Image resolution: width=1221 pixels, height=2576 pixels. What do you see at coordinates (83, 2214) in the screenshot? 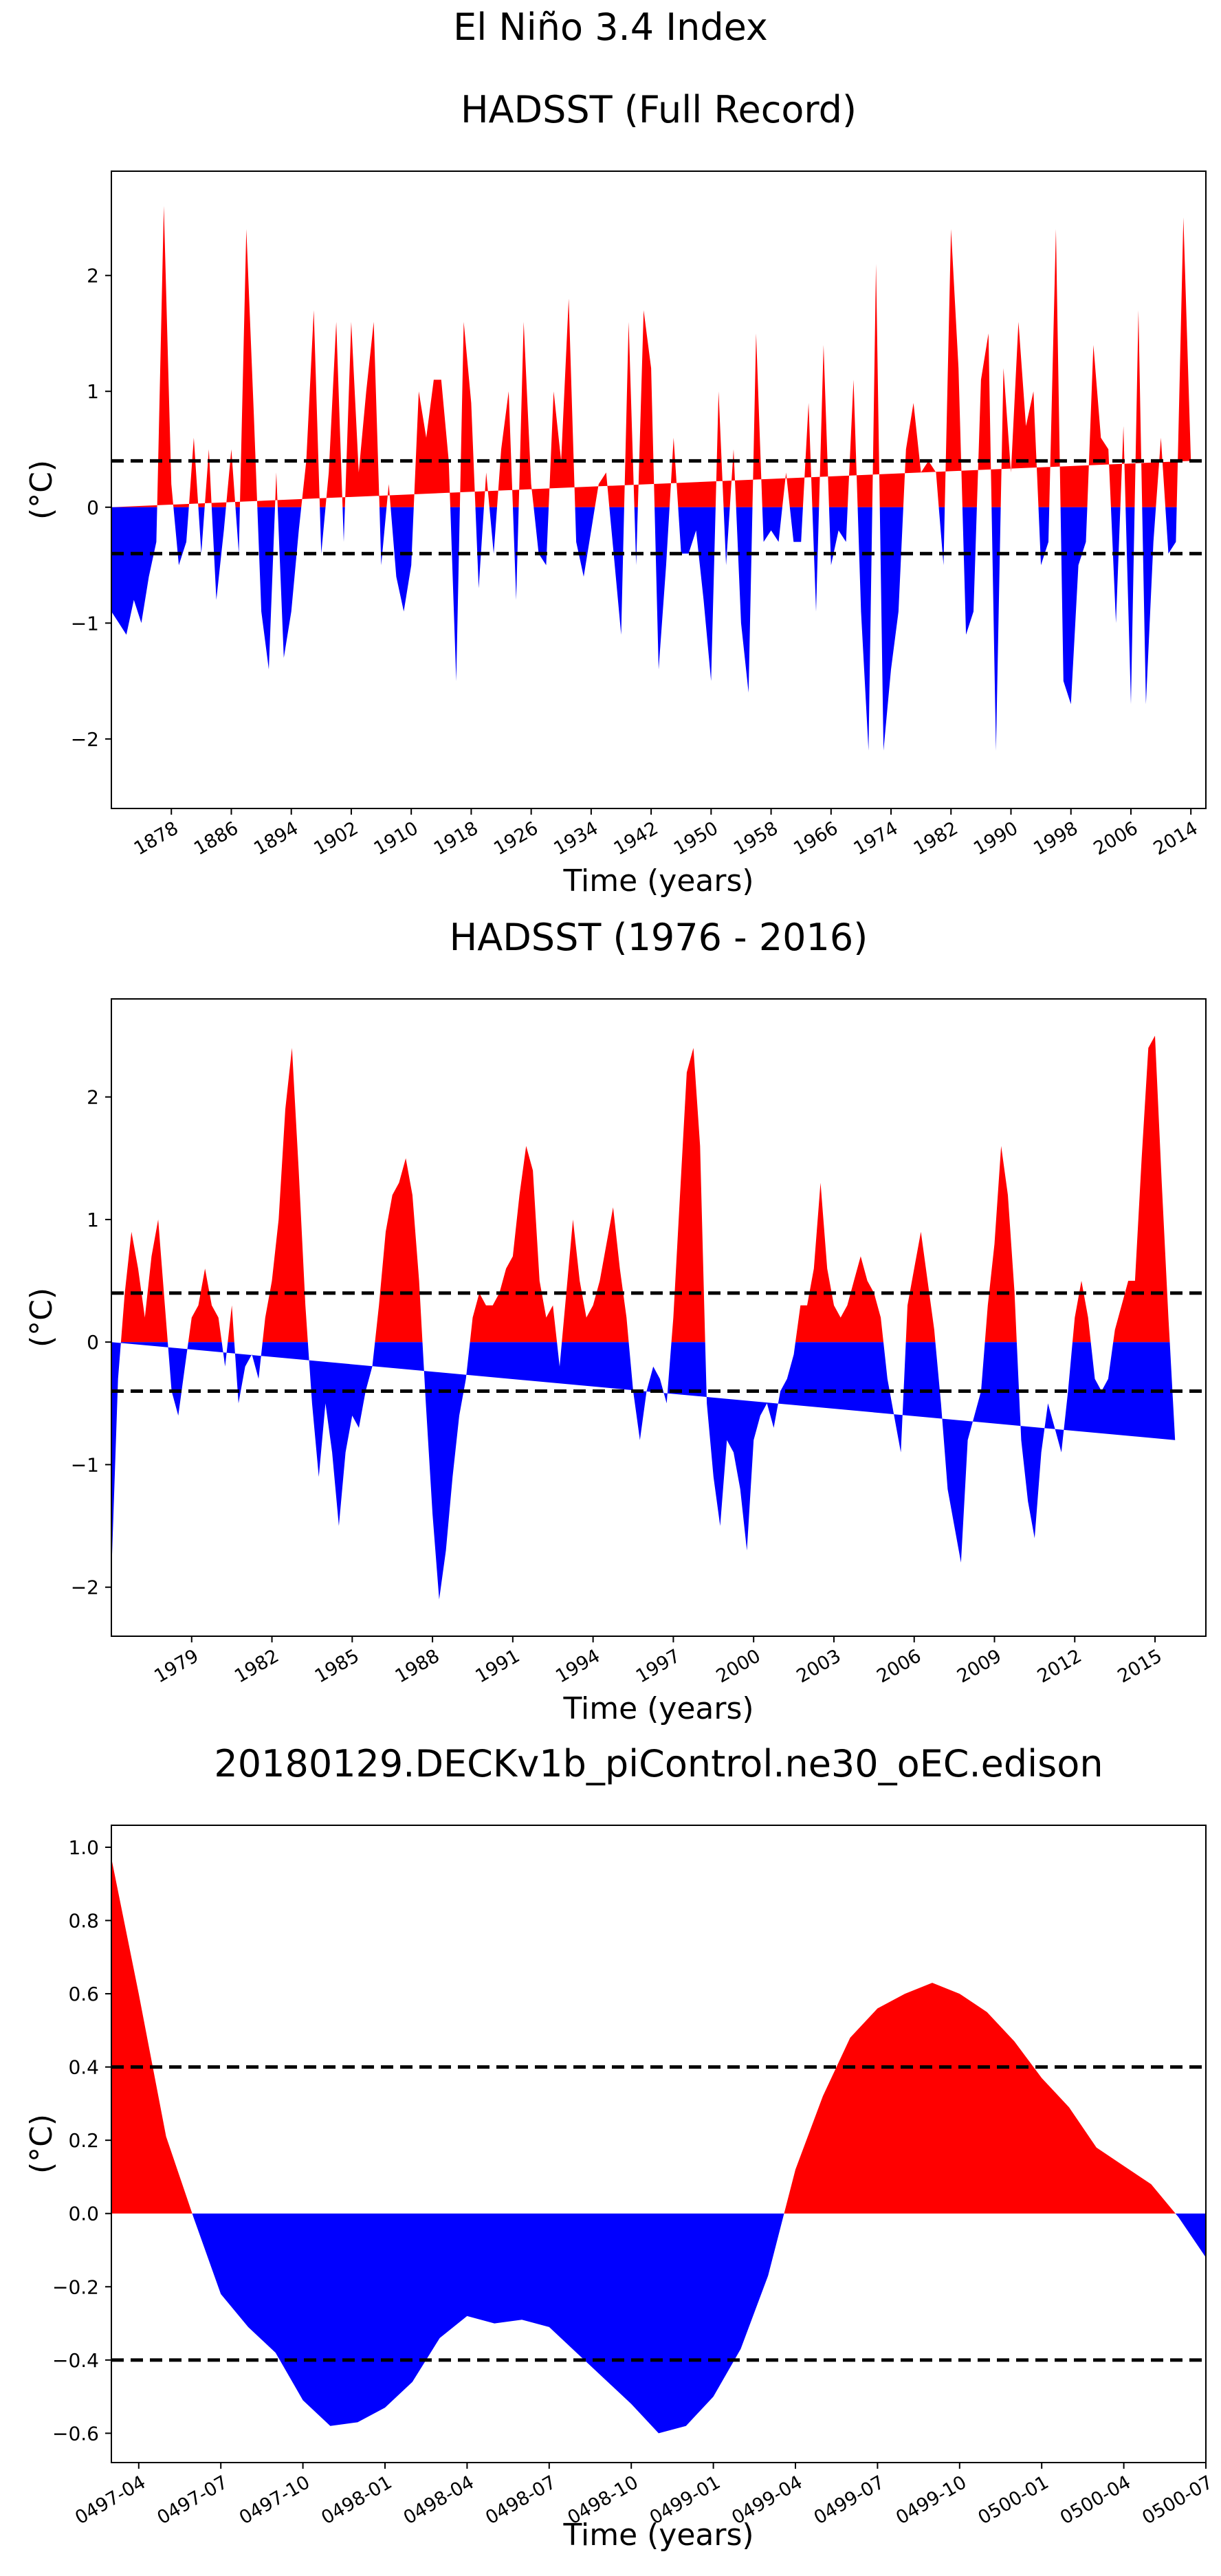
I see `y-tick-label: 0.0` at bounding box center [83, 2214].